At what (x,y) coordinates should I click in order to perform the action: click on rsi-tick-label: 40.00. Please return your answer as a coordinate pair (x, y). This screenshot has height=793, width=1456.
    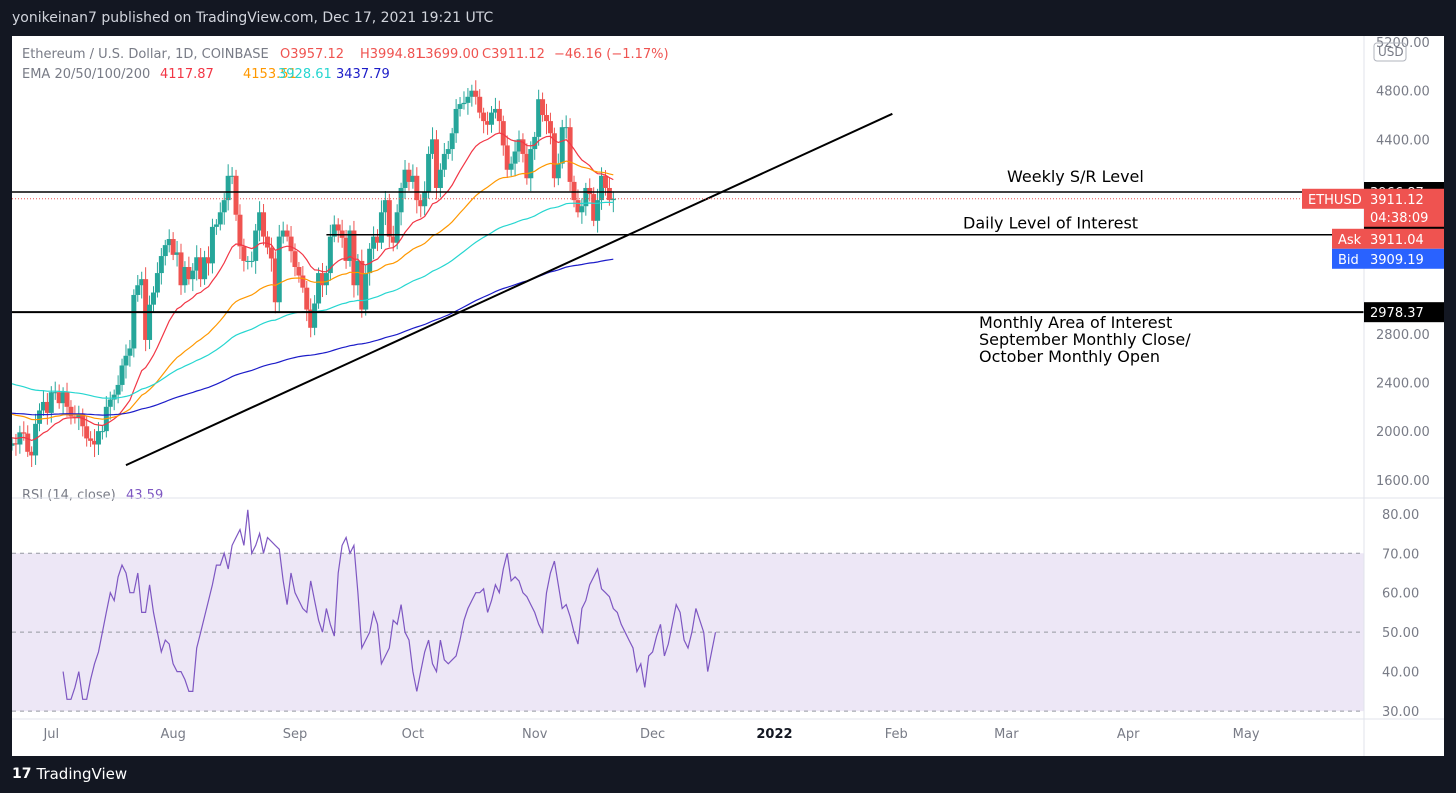
    Looking at the image, I should click on (1400, 673).